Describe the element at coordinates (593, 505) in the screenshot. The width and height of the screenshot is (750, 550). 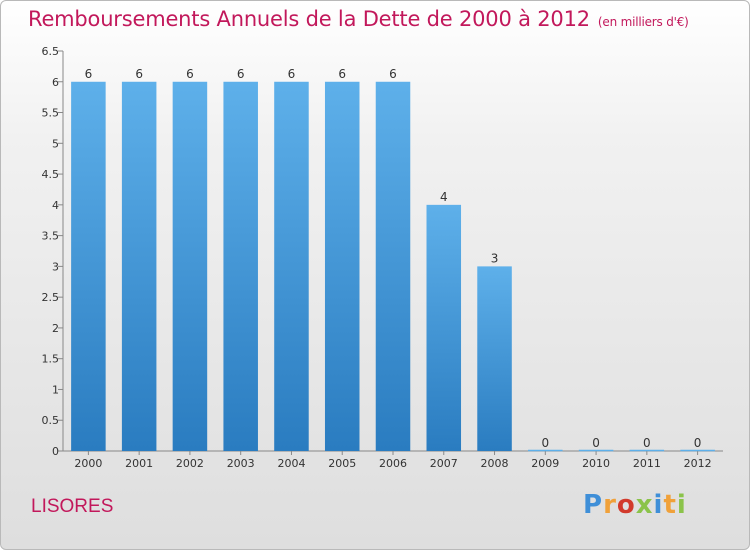
I see `logo-letter: P` at that location.